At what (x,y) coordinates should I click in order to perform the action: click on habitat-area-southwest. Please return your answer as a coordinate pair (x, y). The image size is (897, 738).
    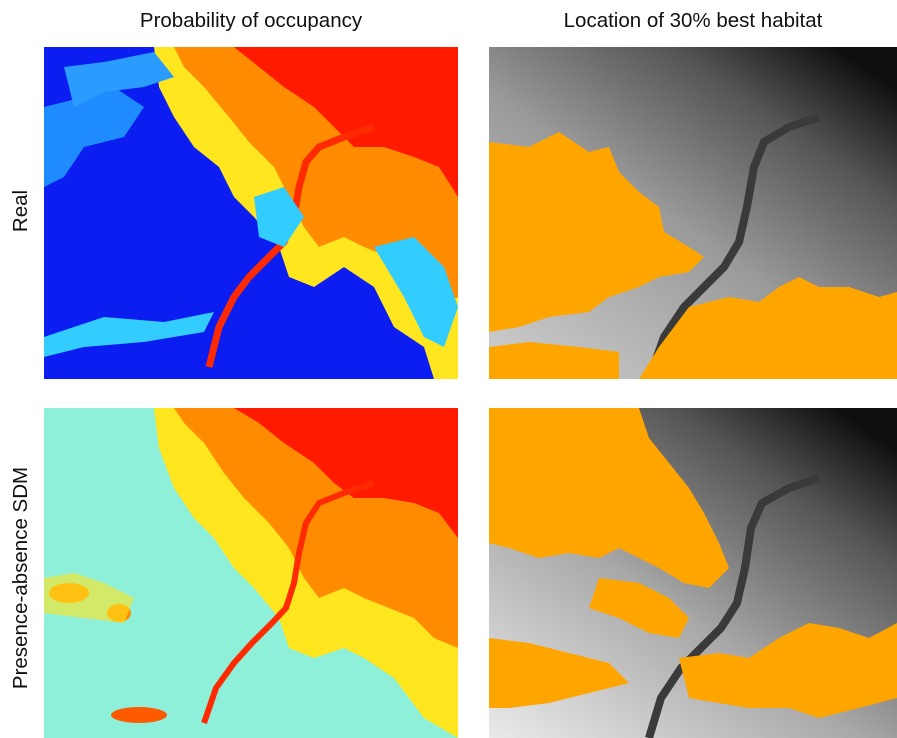
    Looking at the image, I should click on (559, 673).